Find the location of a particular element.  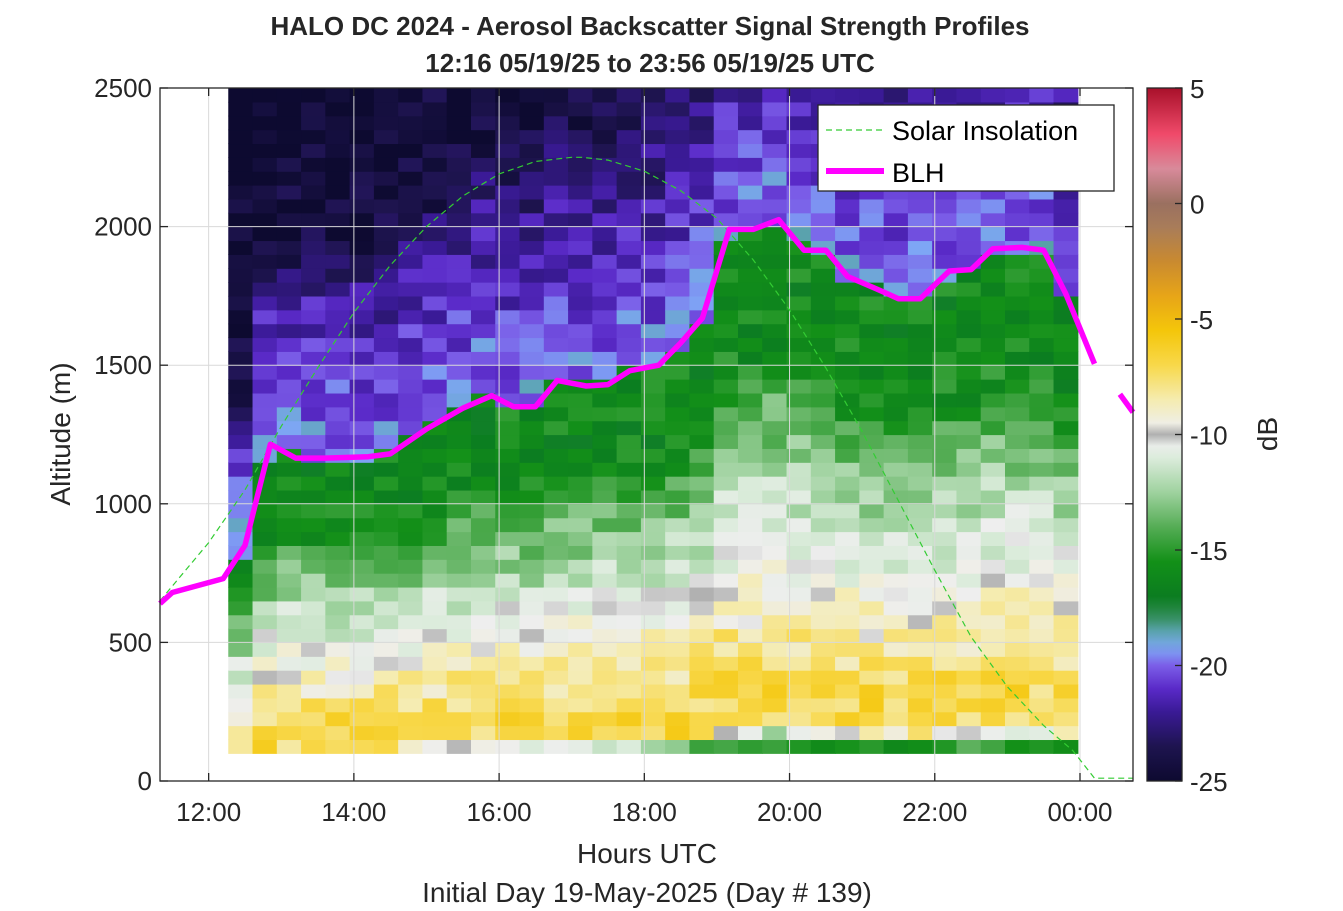

colorbar-tick-label: -15 is located at coordinates (1209, 551).